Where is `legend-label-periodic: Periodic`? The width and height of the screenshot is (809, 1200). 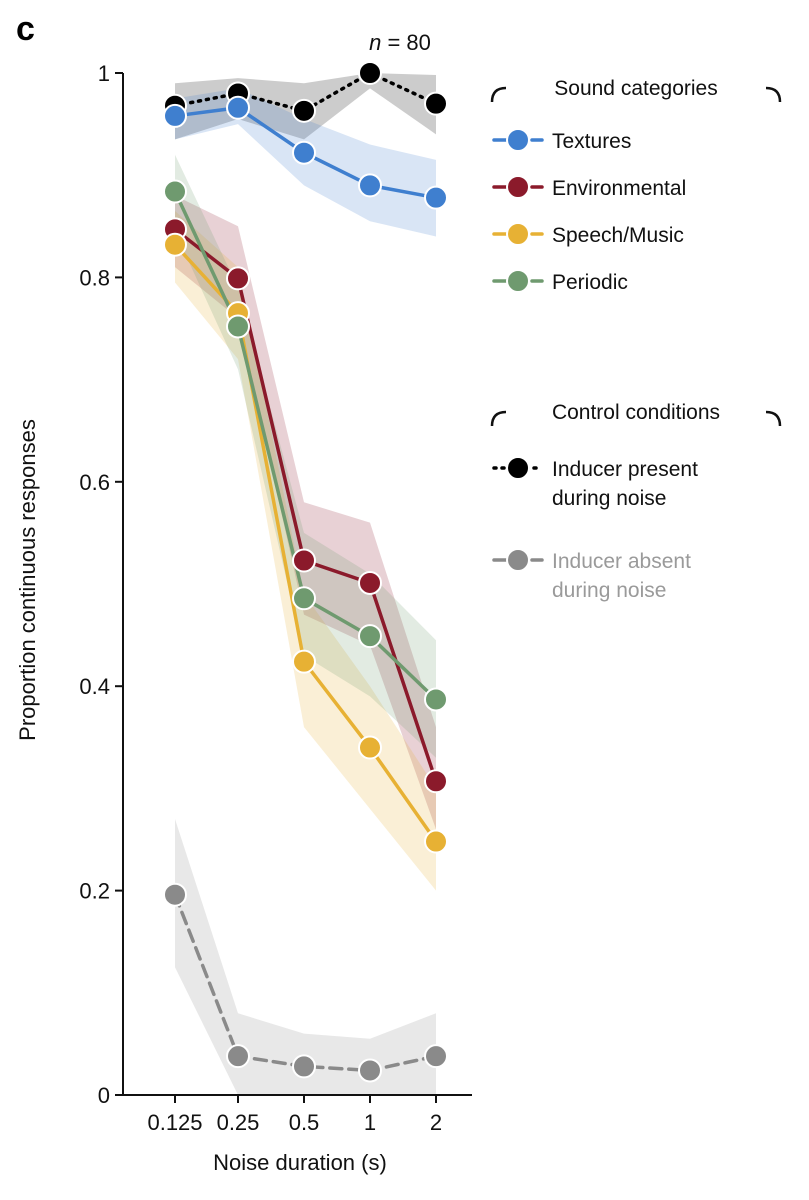 legend-label-periodic: Periodic is located at coordinates (590, 282).